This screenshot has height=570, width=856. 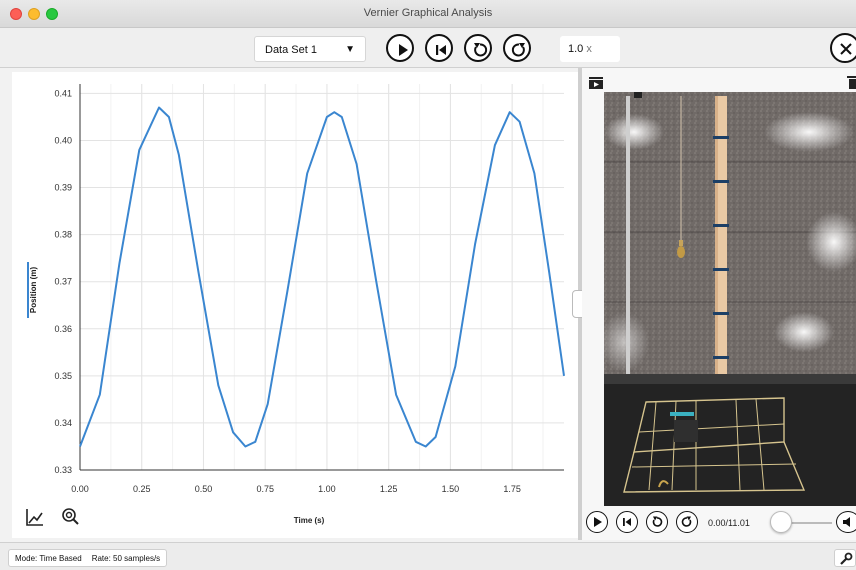 I want to click on y-tick-label: 0.35, so click(x=63, y=376).